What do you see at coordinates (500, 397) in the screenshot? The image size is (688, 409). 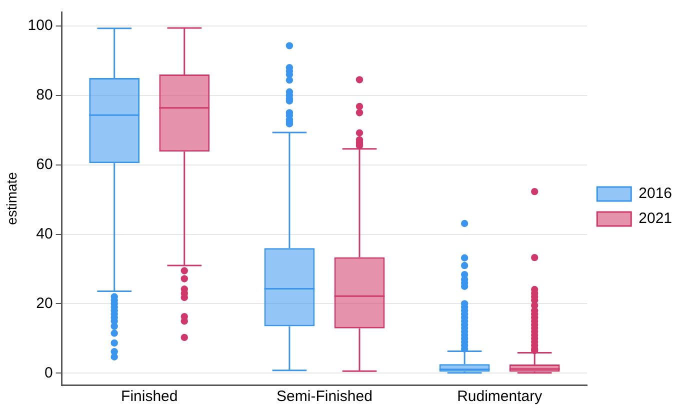 I see `x-tick-label: Rudimentary` at bounding box center [500, 397].